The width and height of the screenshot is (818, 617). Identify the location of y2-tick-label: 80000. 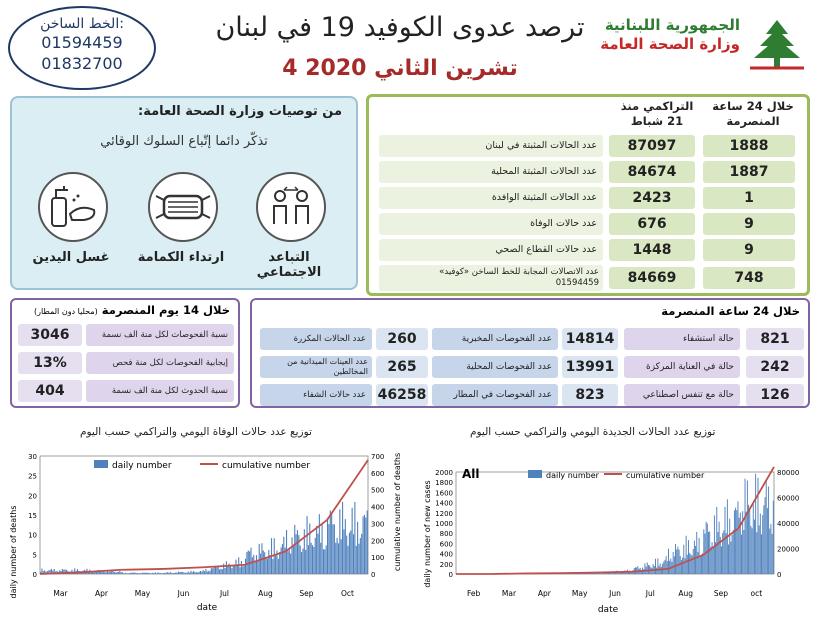
(788, 473).